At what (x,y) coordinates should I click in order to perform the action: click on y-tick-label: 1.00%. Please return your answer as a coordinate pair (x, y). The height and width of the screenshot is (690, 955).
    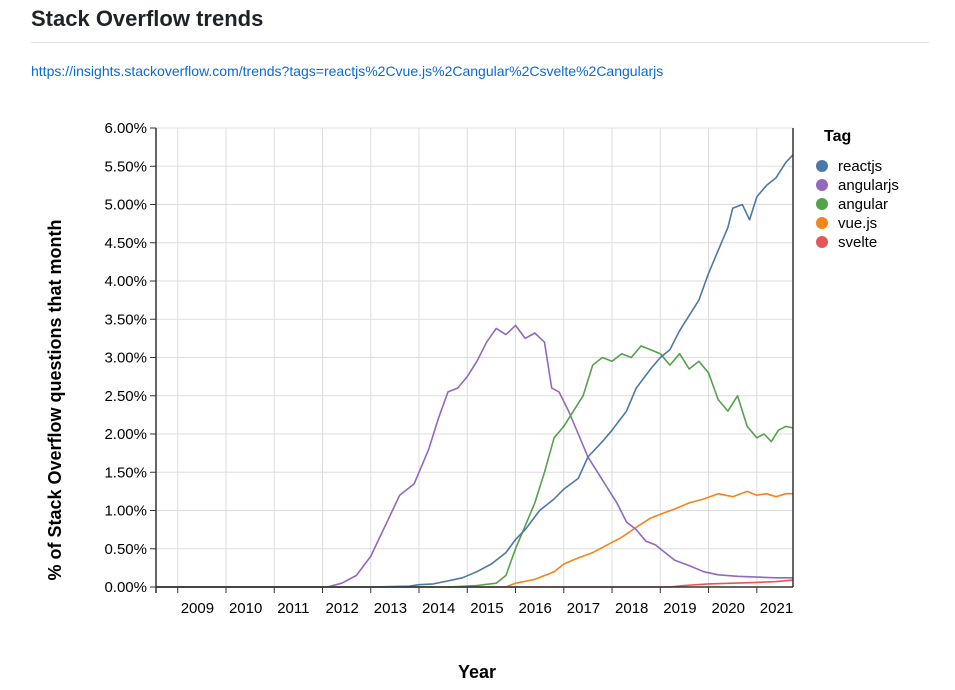
    Looking at the image, I should click on (125, 511).